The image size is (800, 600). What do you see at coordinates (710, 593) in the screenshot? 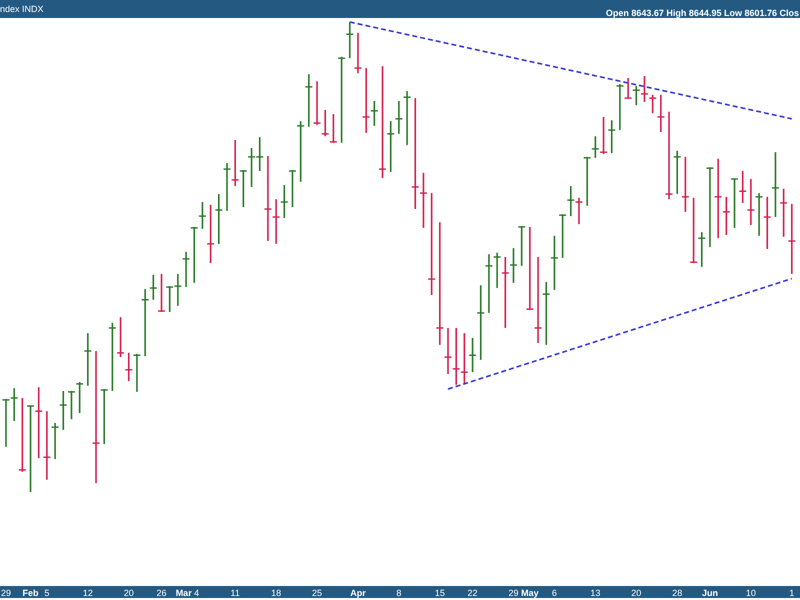
I see `x-tick-label: Jun` at bounding box center [710, 593].